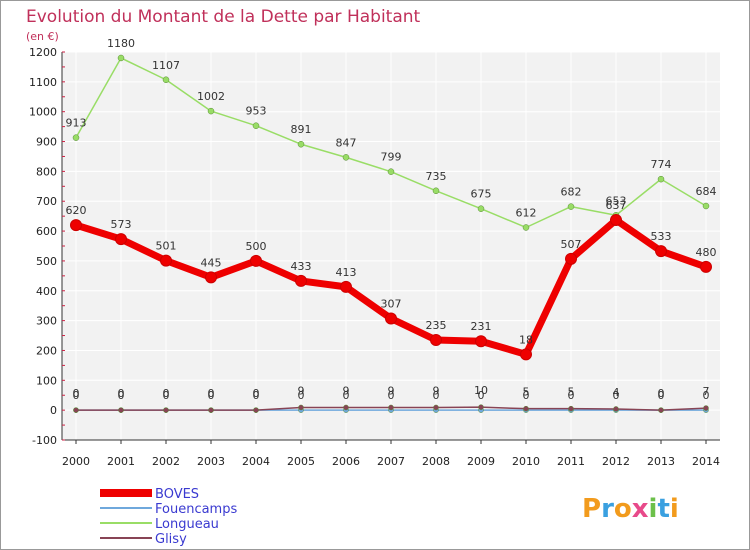 The width and height of the screenshot is (750, 550). Describe the element at coordinates (46, 291) in the screenshot. I see `y-tick-label: 400` at that location.